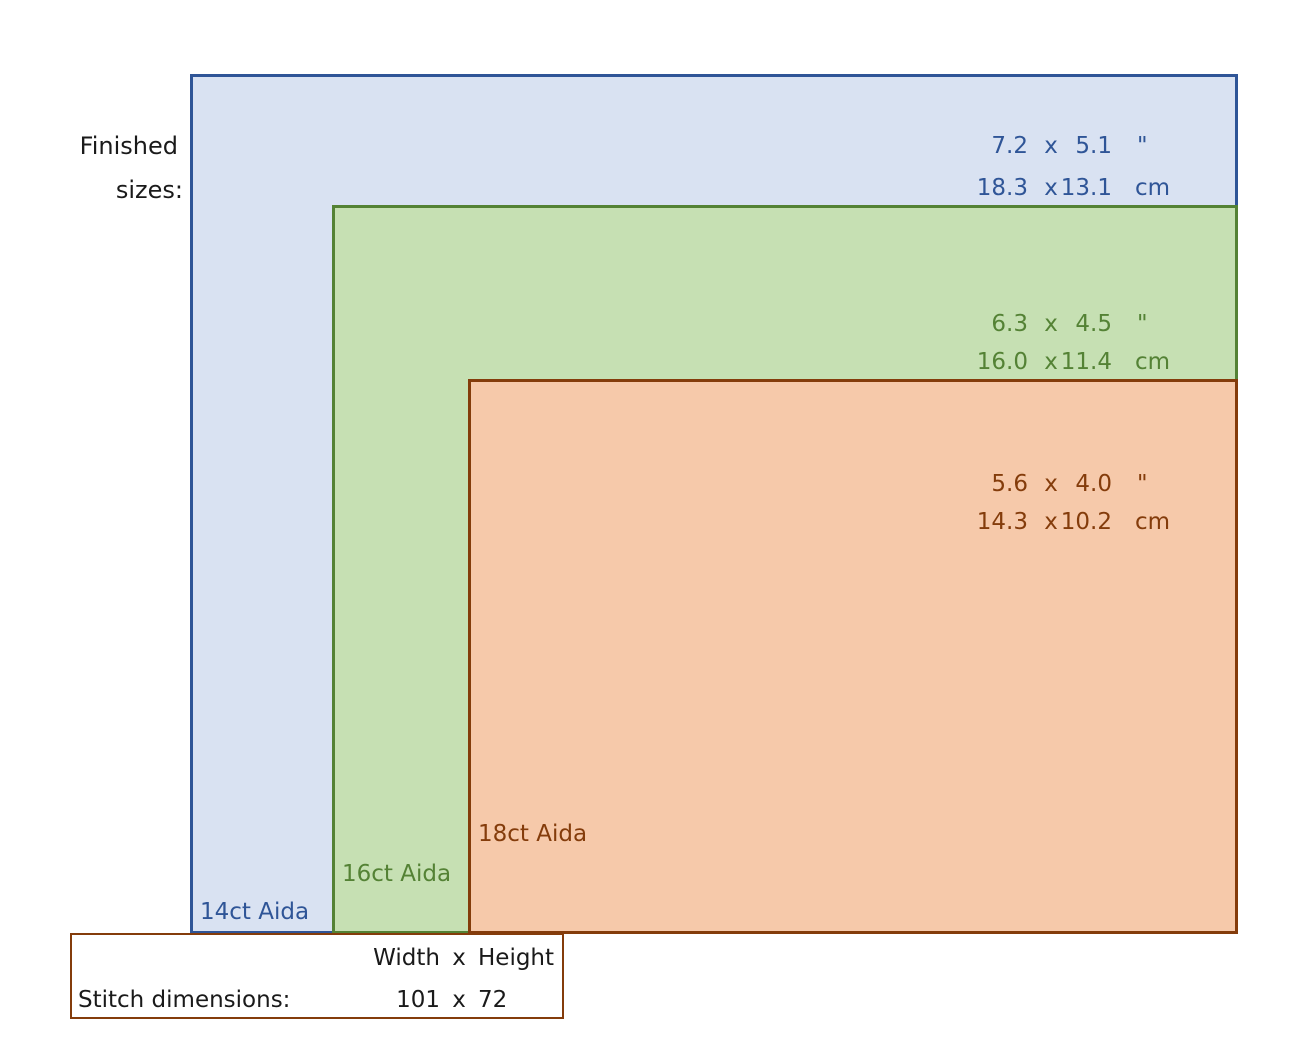 The height and width of the screenshot is (1056, 1308). Describe the element at coordinates (149, 190) in the screenshot. I see `finished-label-line2: sizes:` at that location.